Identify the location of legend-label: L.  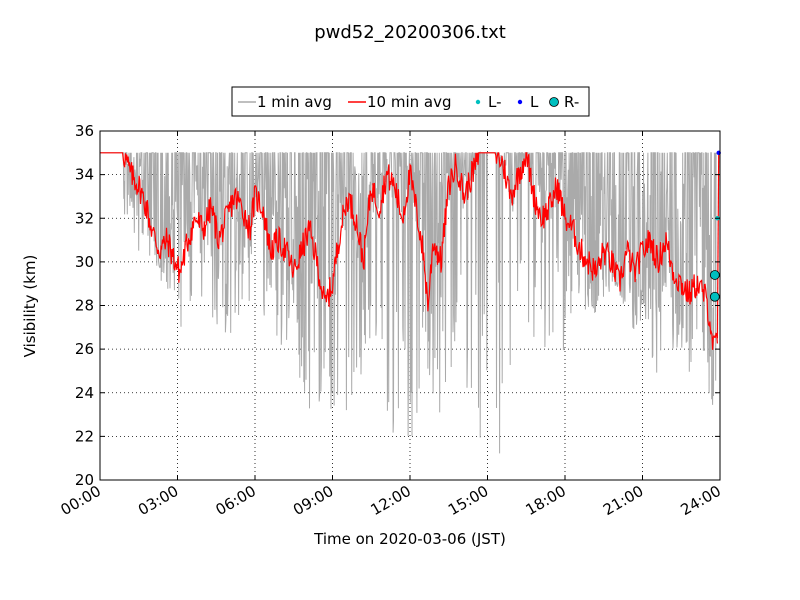
(534, 102).